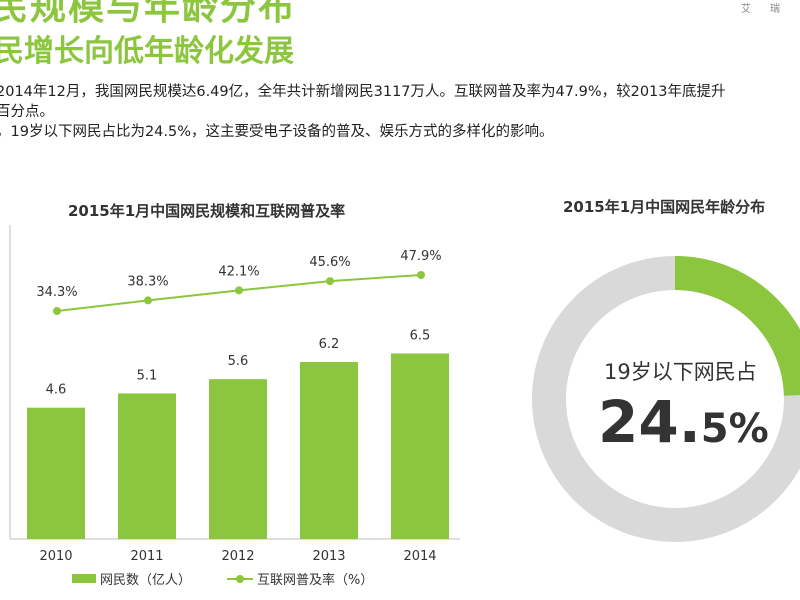 This screenshot has width=800, height=600. Describe the element at coordinates (419, 556) in the screenshot. I see `x-tick-2014: 2014` at that location.